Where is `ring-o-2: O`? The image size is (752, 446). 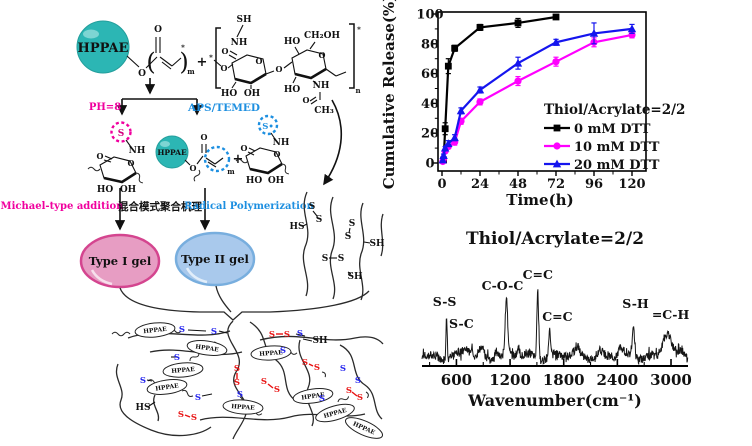 ring-o-2: O is located at coordinates (277, 154).